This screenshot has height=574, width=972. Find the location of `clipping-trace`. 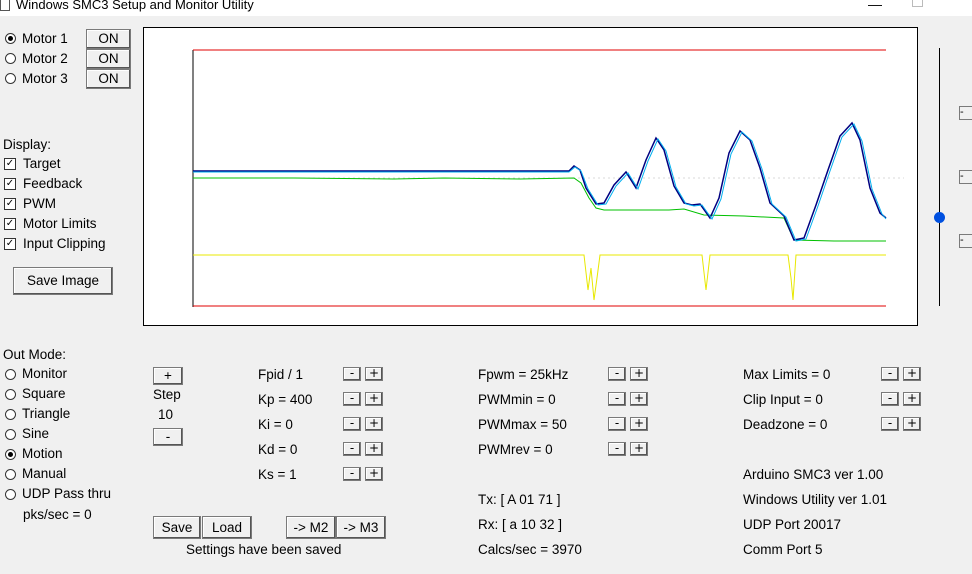

clipping-trace is located at coordinates (539, 277).